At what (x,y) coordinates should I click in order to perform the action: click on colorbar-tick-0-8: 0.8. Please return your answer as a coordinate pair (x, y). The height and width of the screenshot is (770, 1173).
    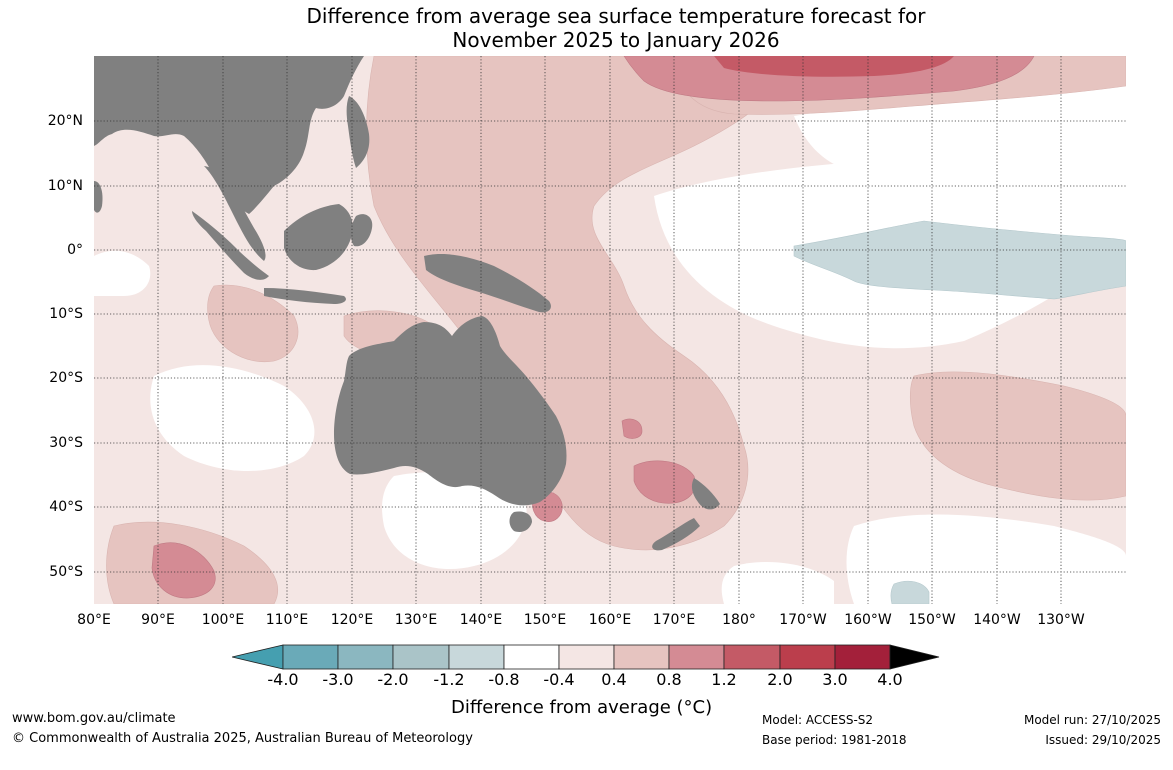
    Looking at the image, I should click on (669, 679).